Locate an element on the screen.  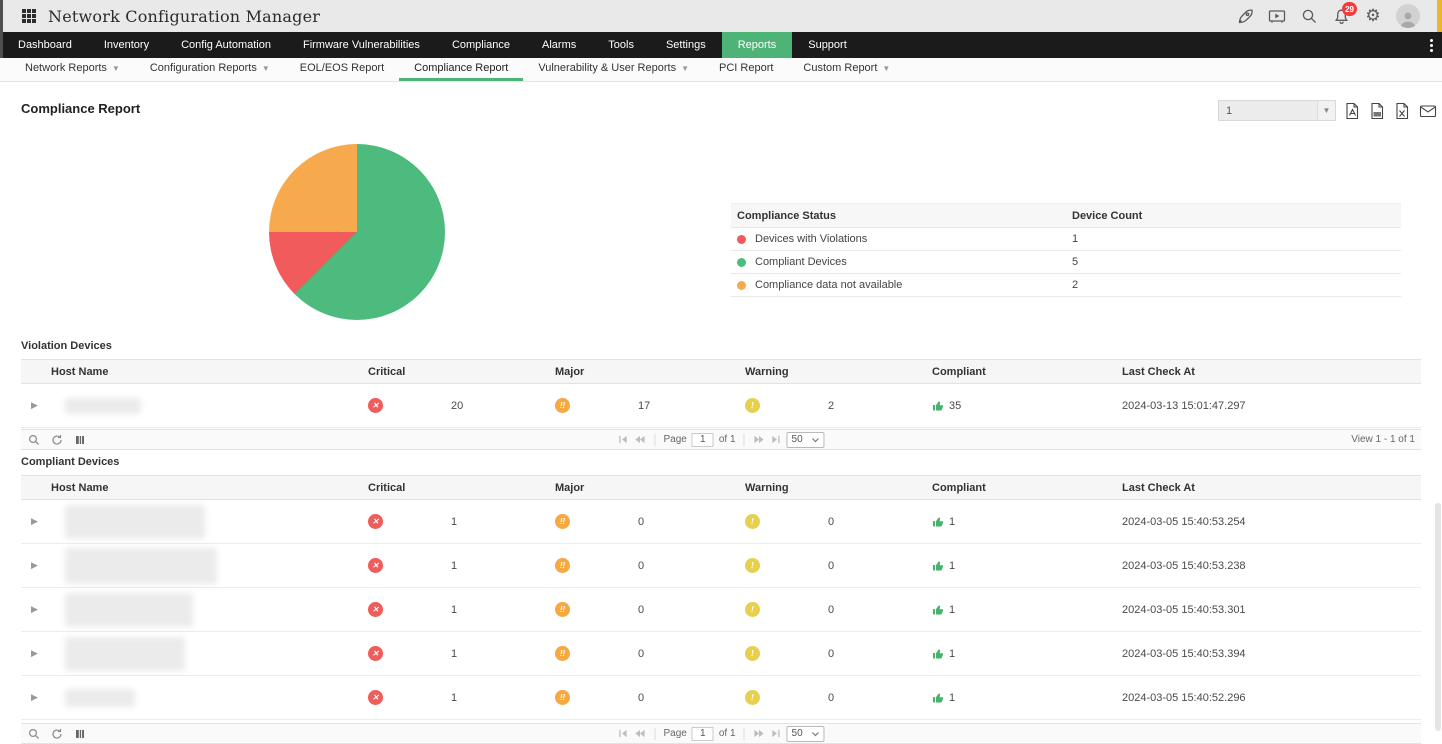
tab-tools: Tools is located at coordinates (621, 45).